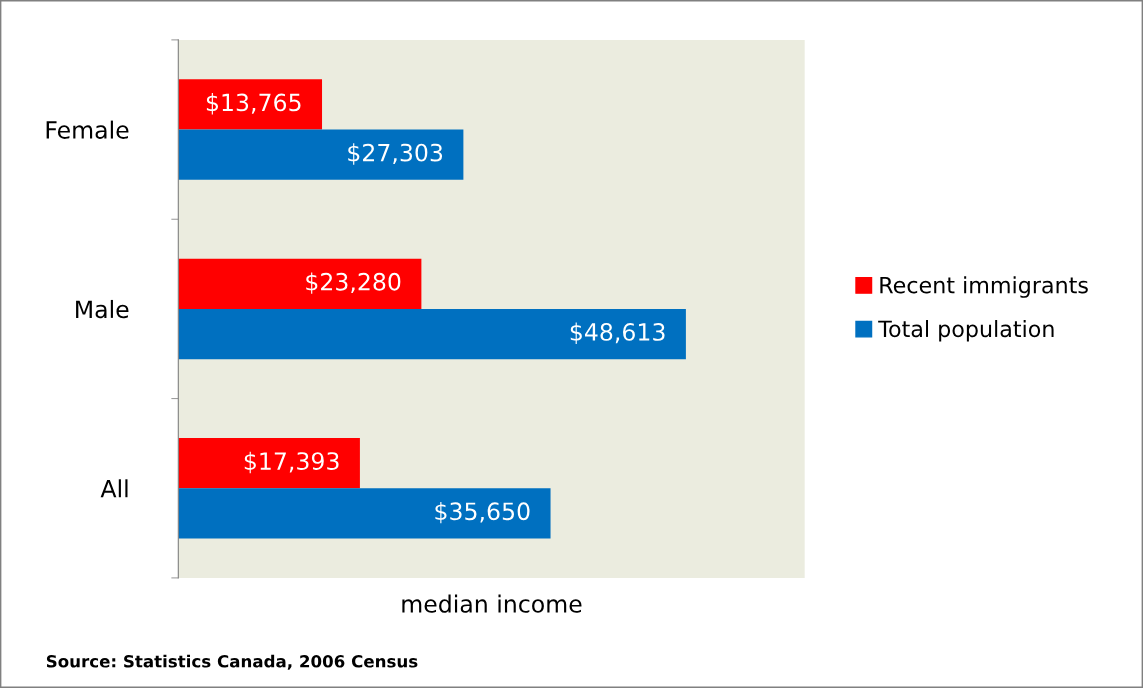  Describe the element at coordinates (617, 333) in the screenshot. I see `data-label: $48,613` at that location.